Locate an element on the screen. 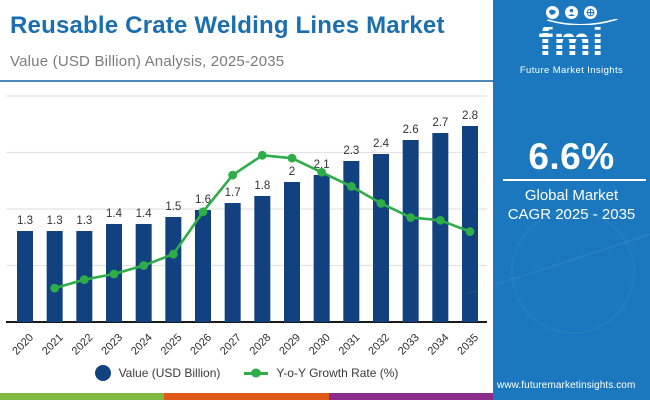 Image resolution: width=650 pixels, height=400 pixels. bar-value-label: 1.6 is located at coordinates (203, 200).